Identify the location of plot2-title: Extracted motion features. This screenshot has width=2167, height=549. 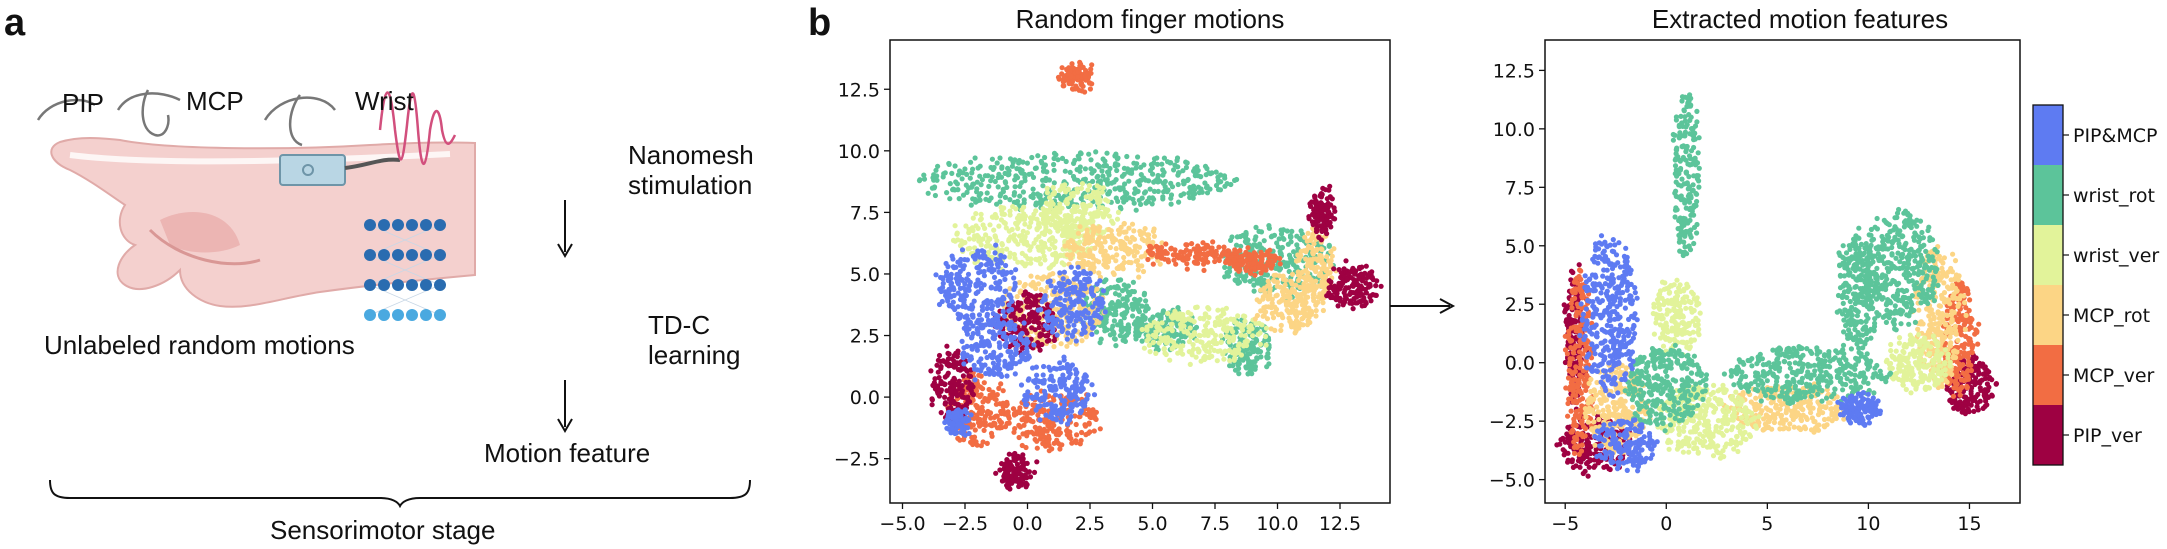
(1800, 19).